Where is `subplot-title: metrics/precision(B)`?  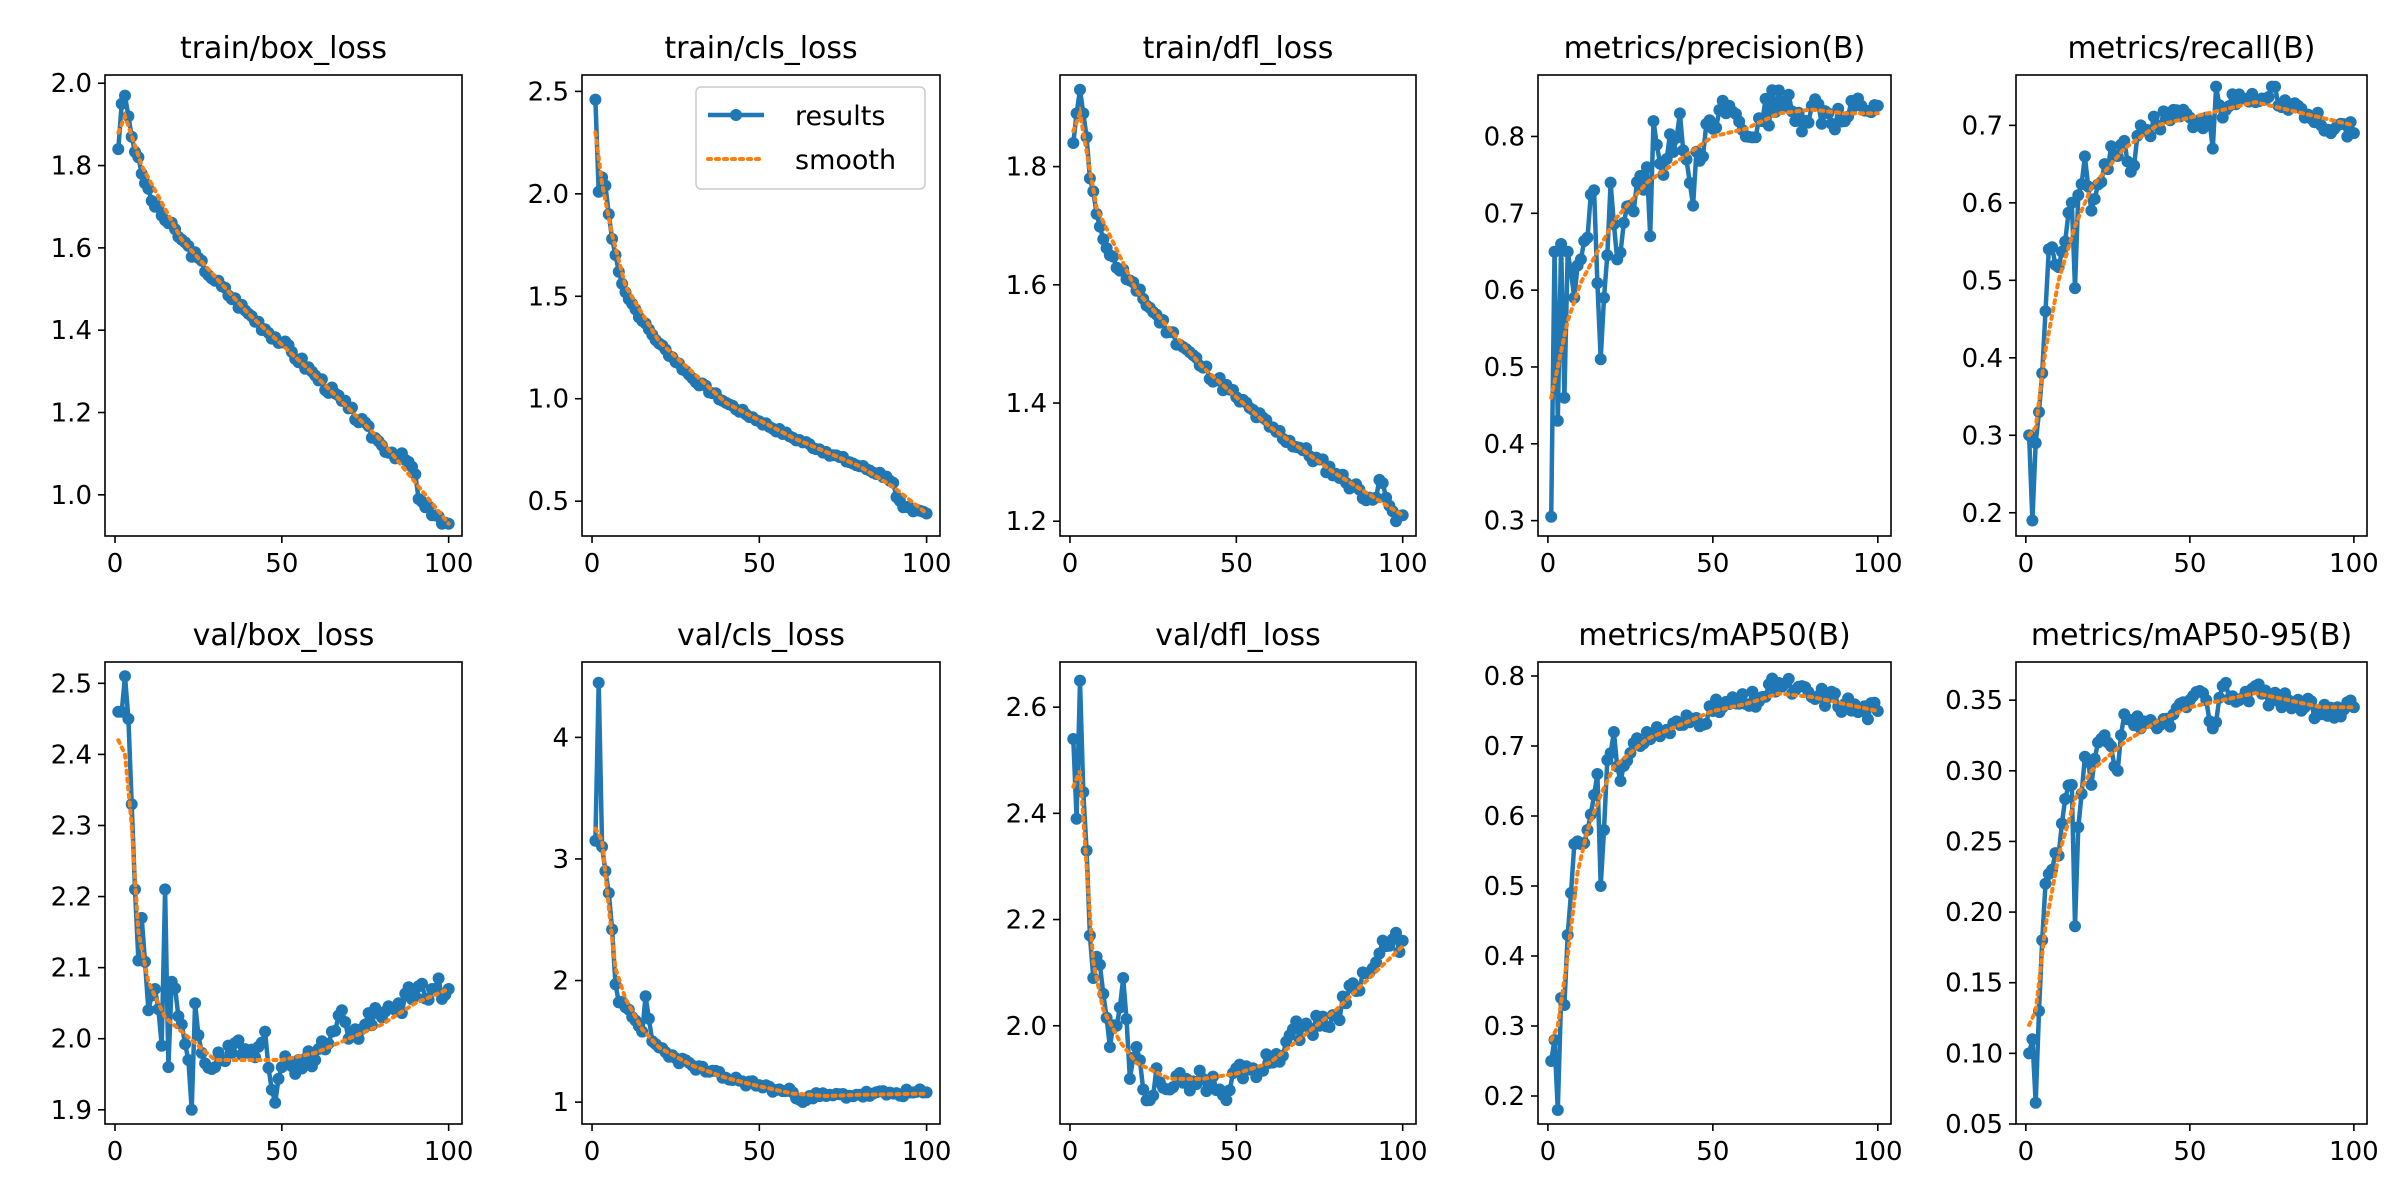 subplot-title: metrics/precision(B) is located at coordinates (1715, 48).